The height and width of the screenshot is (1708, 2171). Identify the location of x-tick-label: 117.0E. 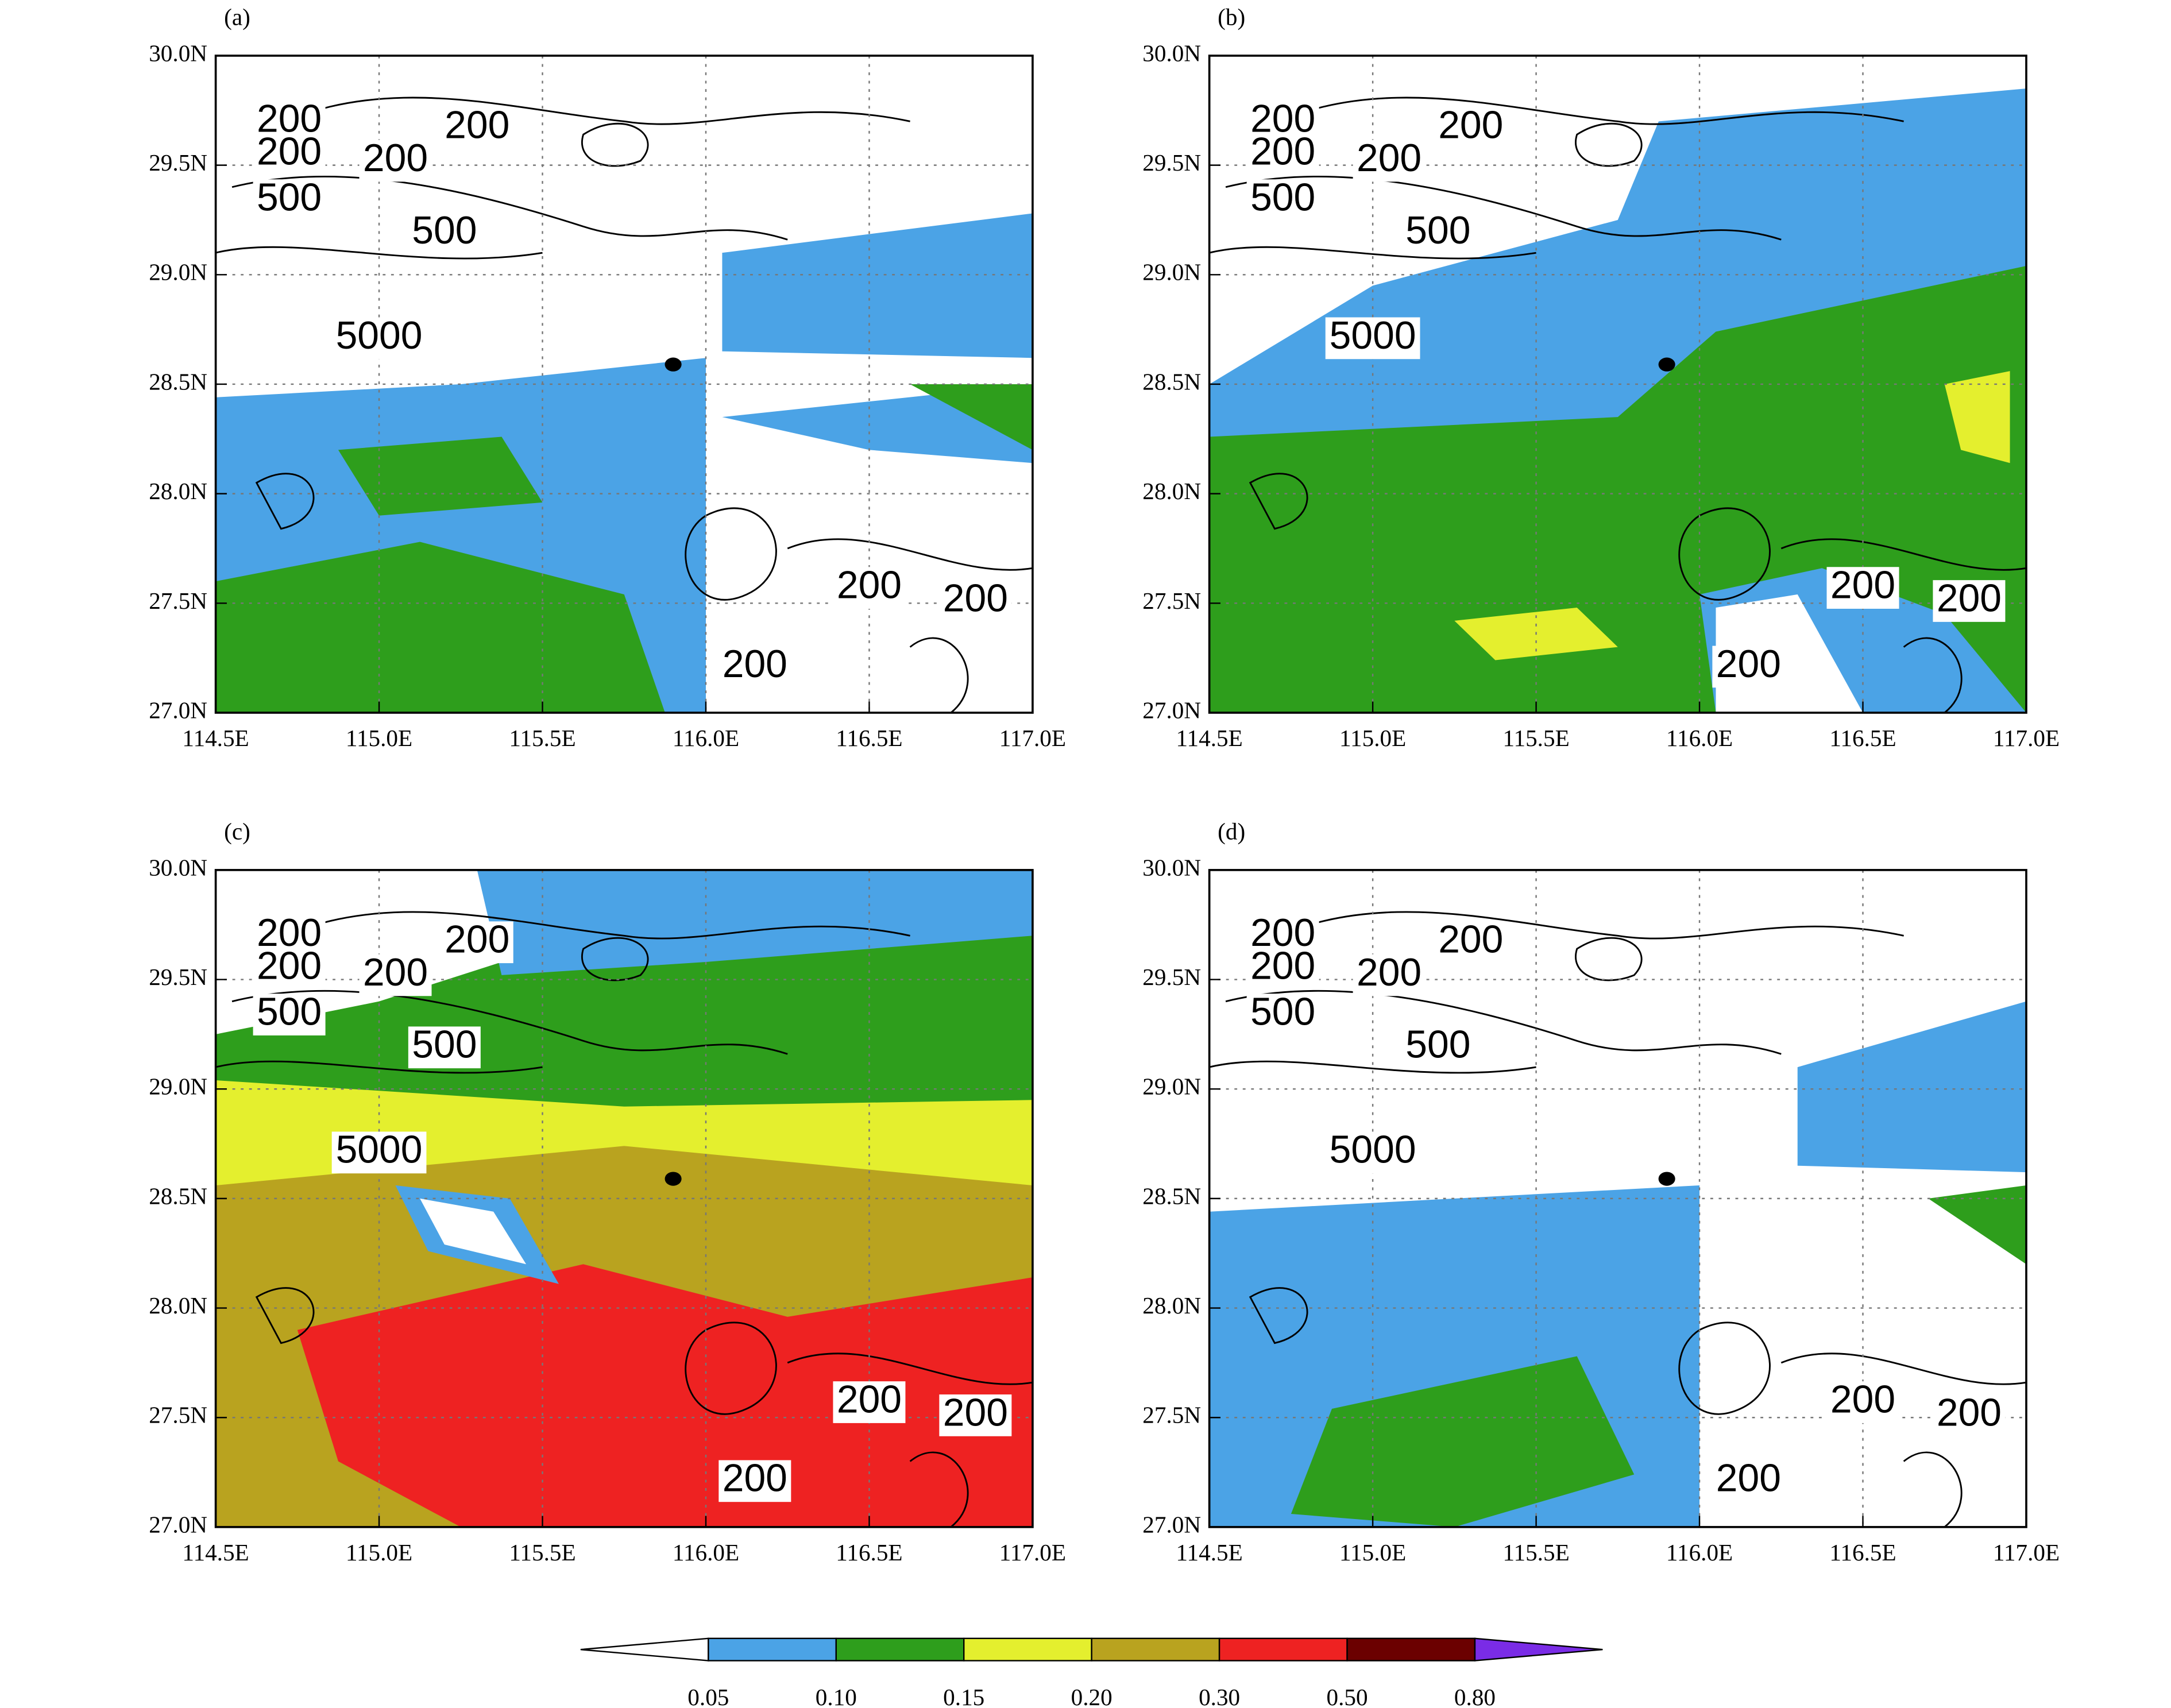
(1032, 1552).